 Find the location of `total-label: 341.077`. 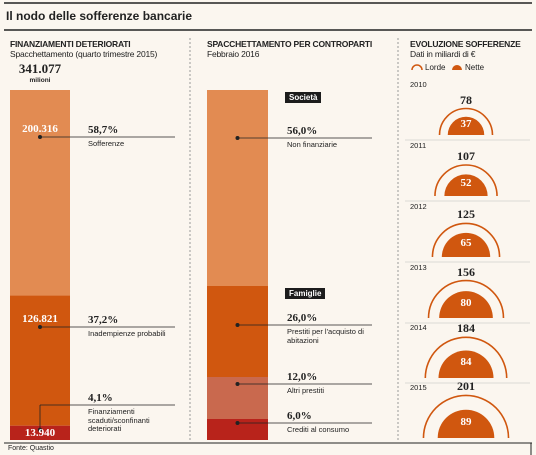

total-label: 341.077 is located at coordinates (40, 68).